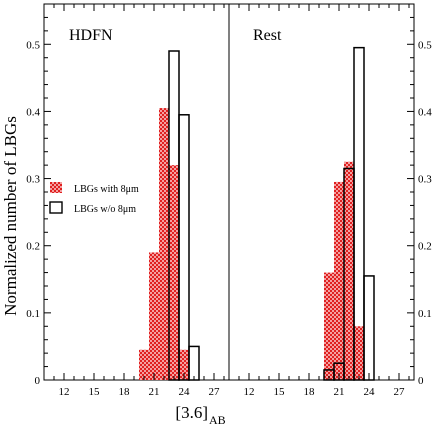 The image size is (436, 436). What do you see at coordinates (105, 209) in the screenshot?
I see `legend-label-without-8um: LBGs w/o 8μm` at bounding box center [105, 209].